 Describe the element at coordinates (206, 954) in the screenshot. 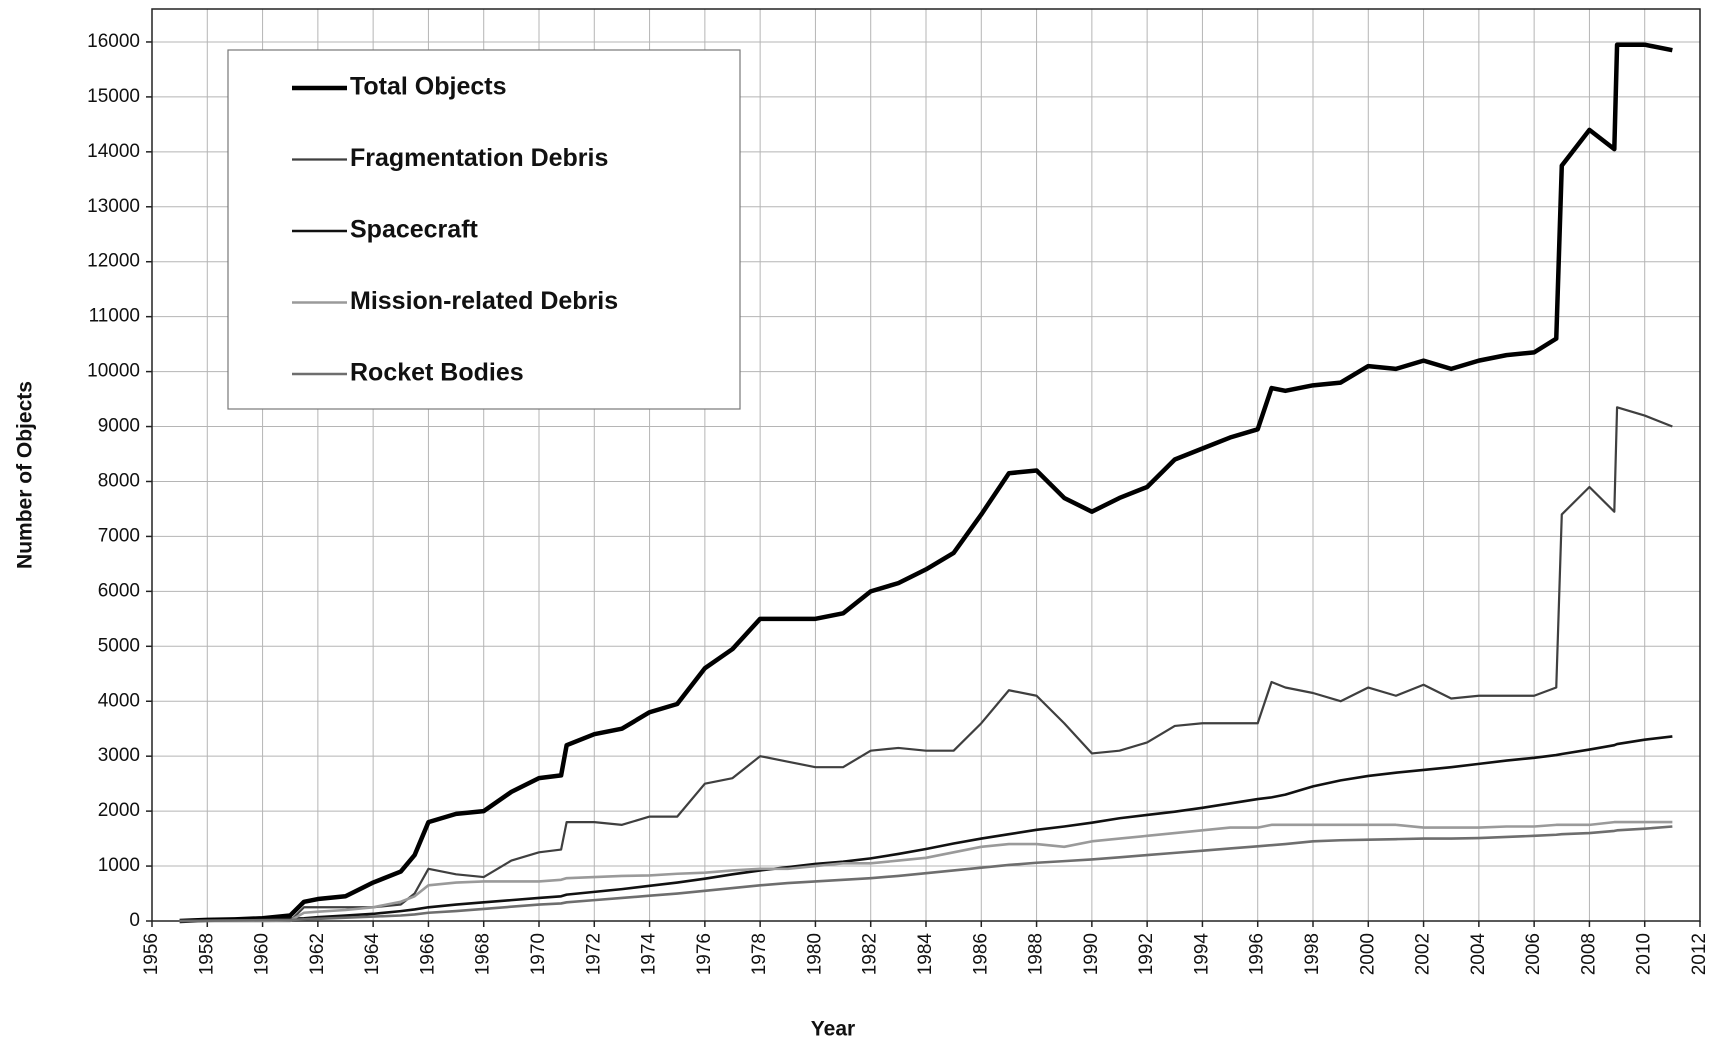

I see `x-tick-label: 1958` at that location.